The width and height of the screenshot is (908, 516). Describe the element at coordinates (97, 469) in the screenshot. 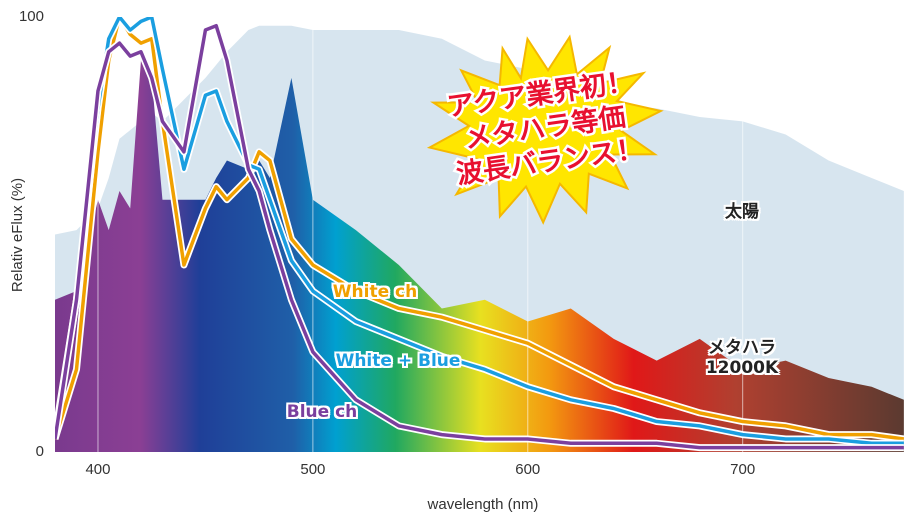

I see `x-tick-label: 400` at that location.